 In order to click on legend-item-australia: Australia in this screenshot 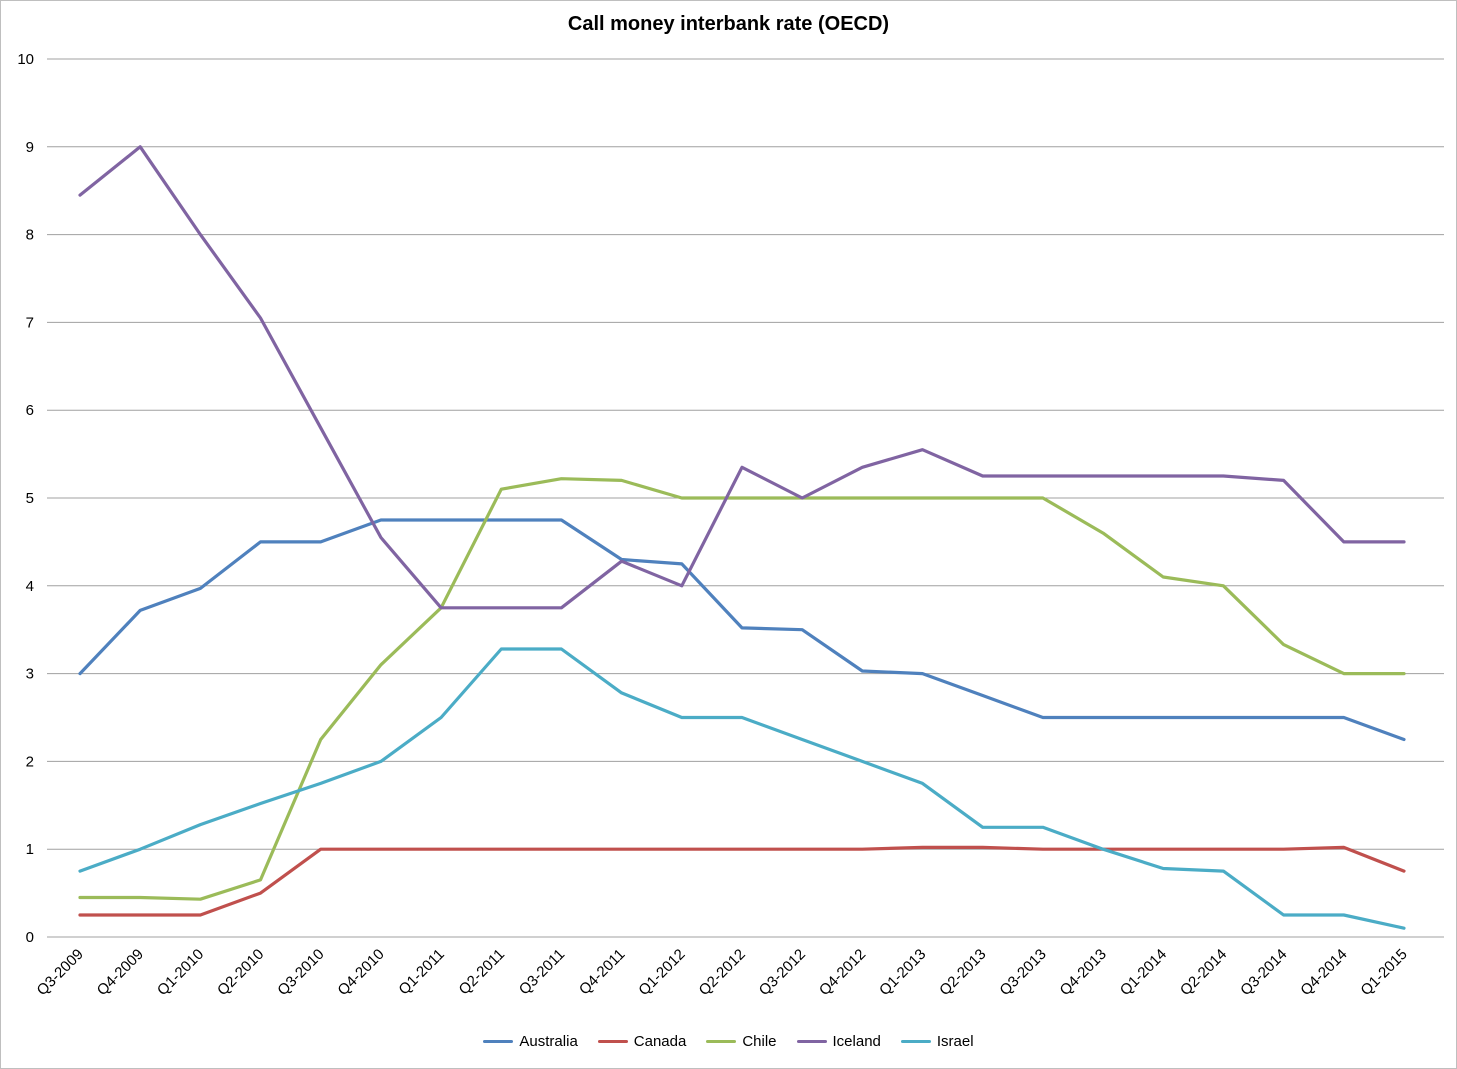, I will do `click(530, 1041)`.